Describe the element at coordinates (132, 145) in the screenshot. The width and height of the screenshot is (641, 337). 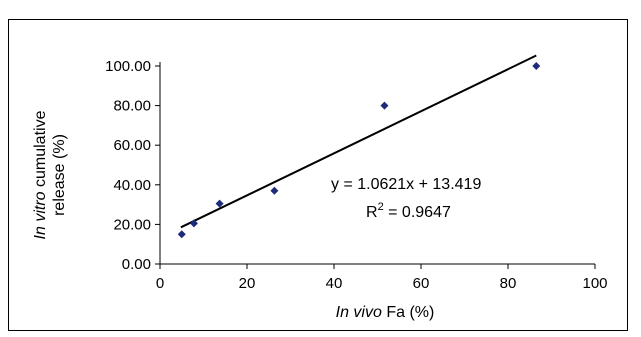
I see `y-tick-label: 60.00` at that location.